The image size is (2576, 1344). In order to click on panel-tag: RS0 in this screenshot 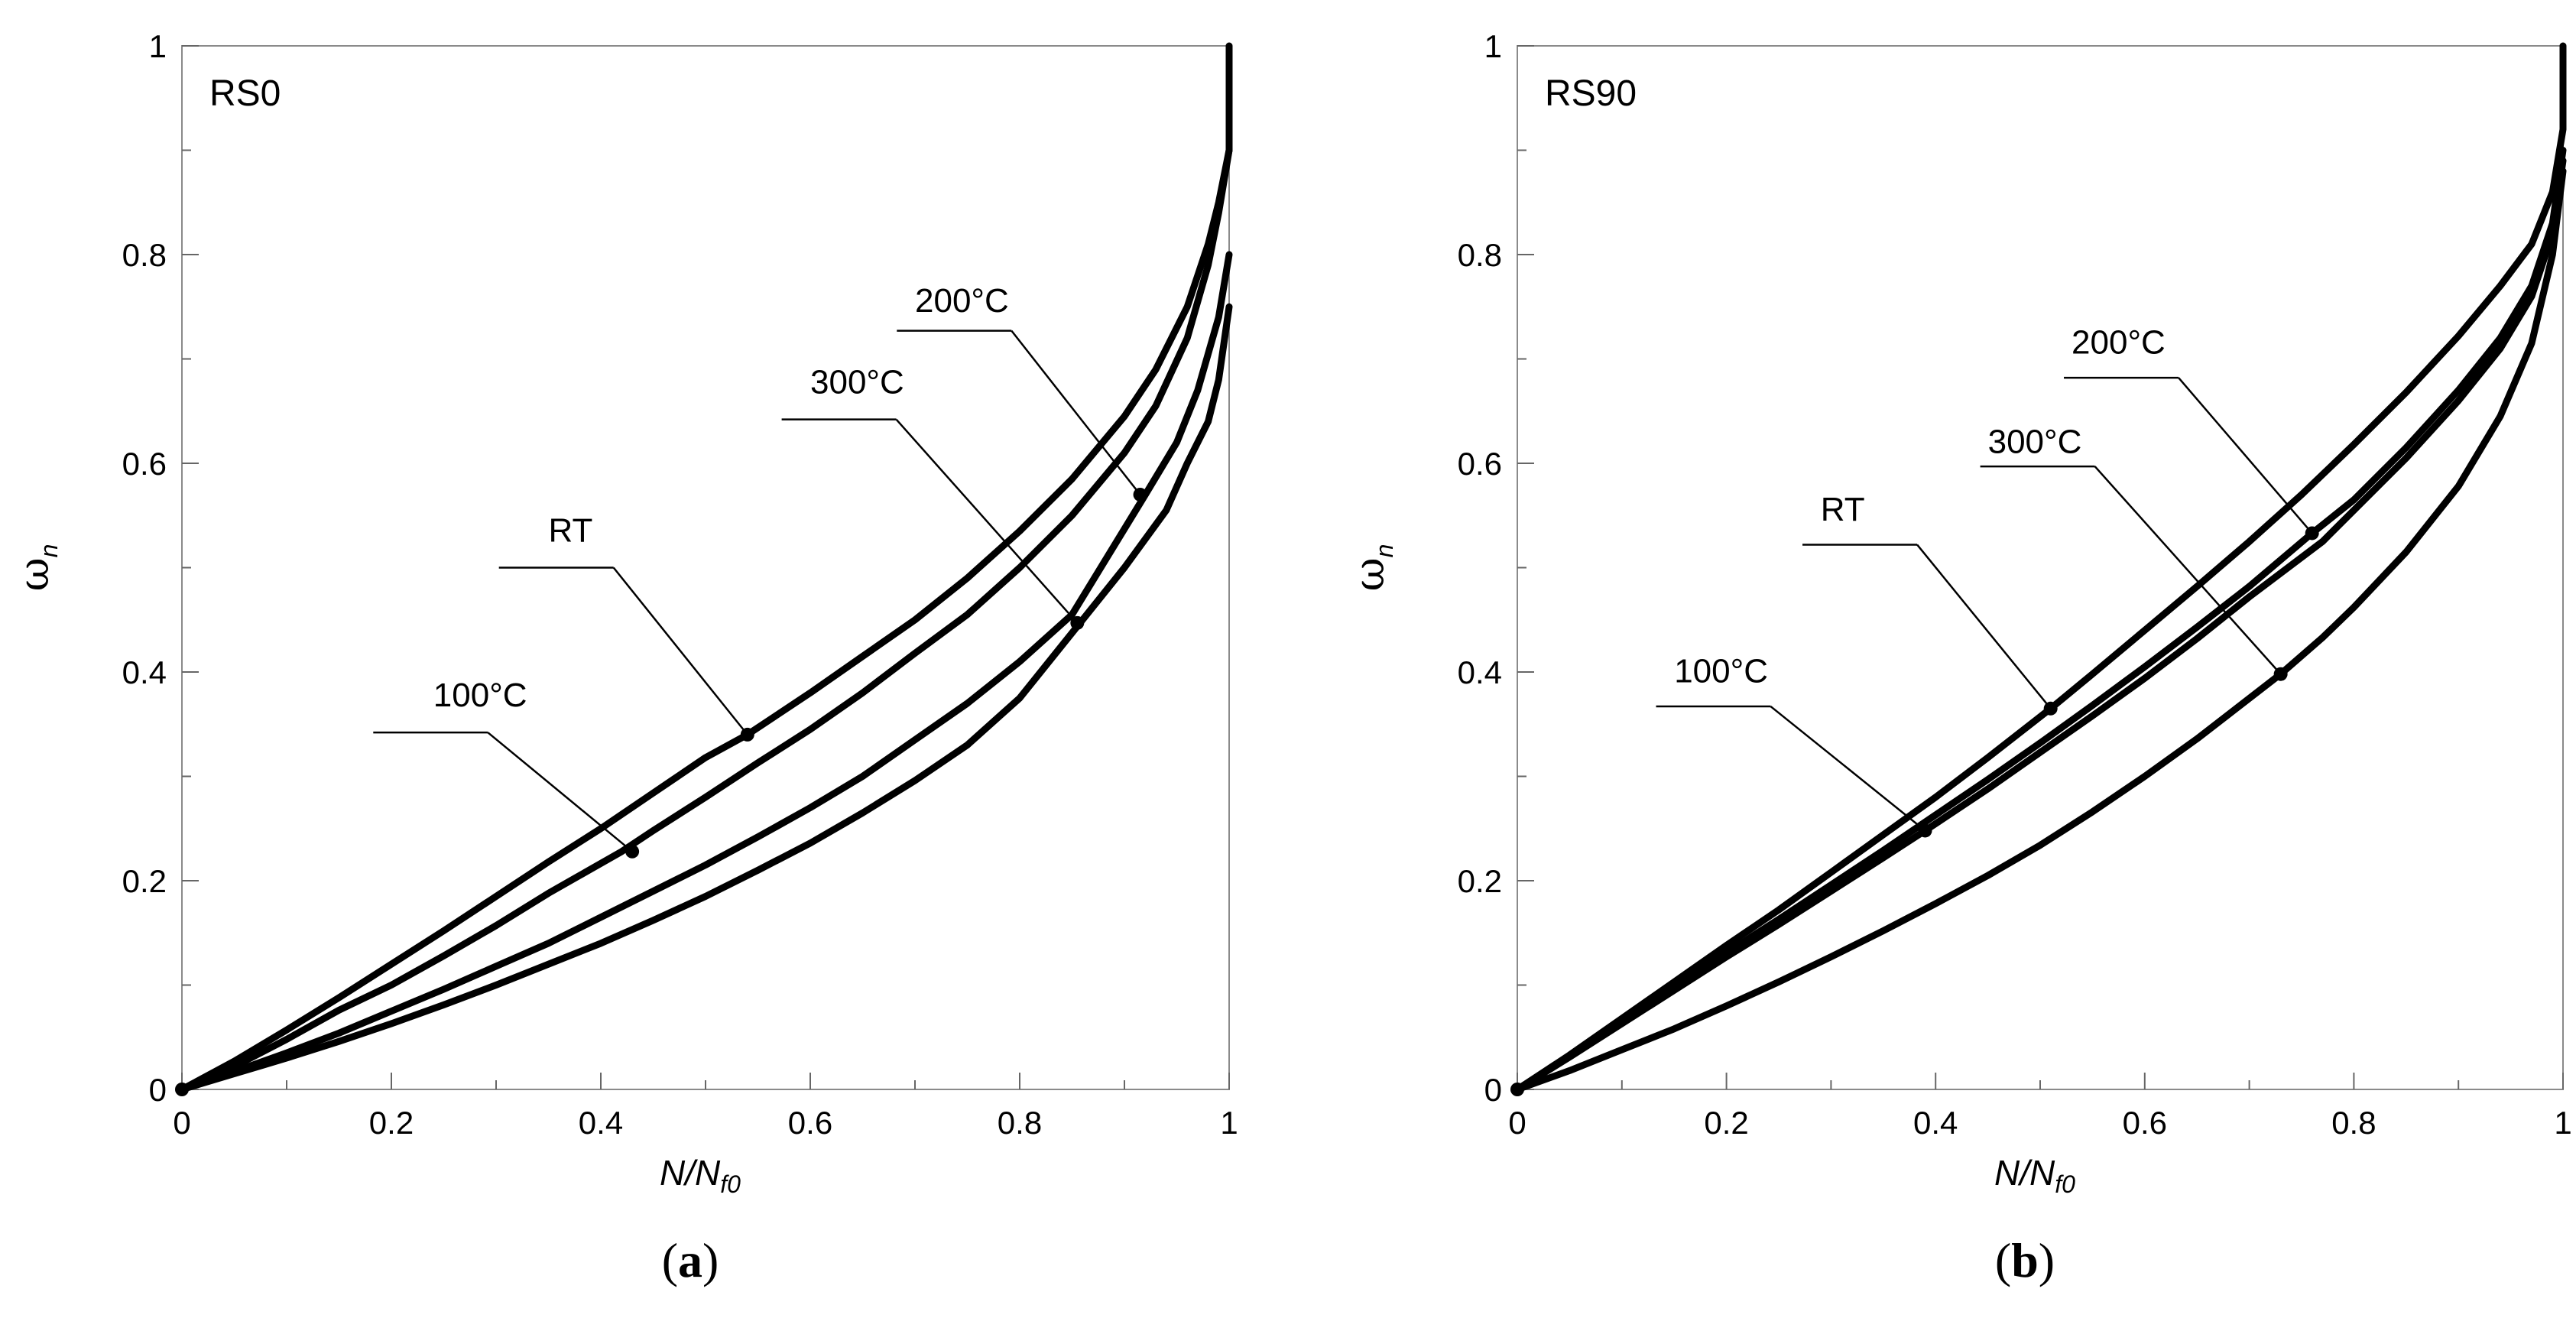, I will do `click(245, 93)`.